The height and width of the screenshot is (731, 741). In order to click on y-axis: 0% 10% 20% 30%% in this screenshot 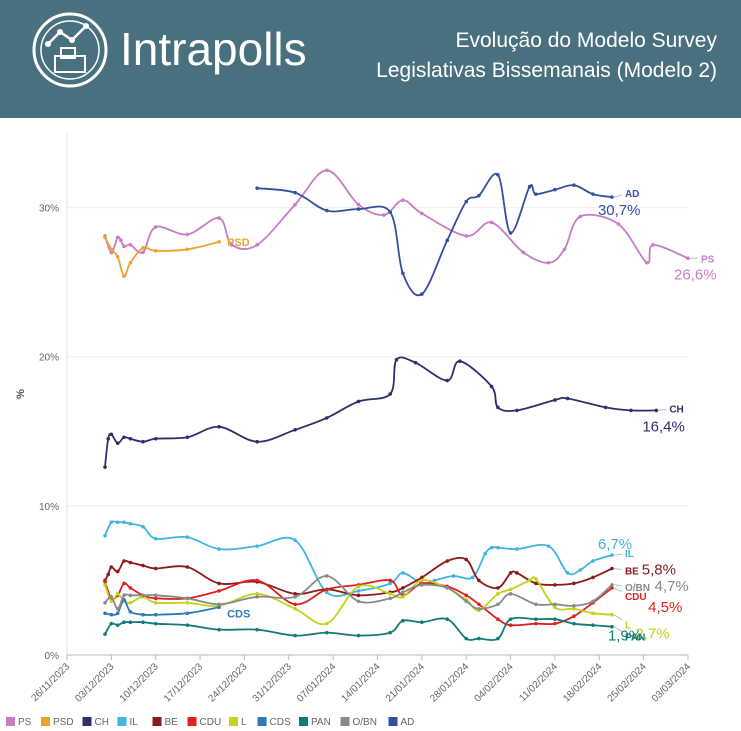, I will do `click(37, 433)`.